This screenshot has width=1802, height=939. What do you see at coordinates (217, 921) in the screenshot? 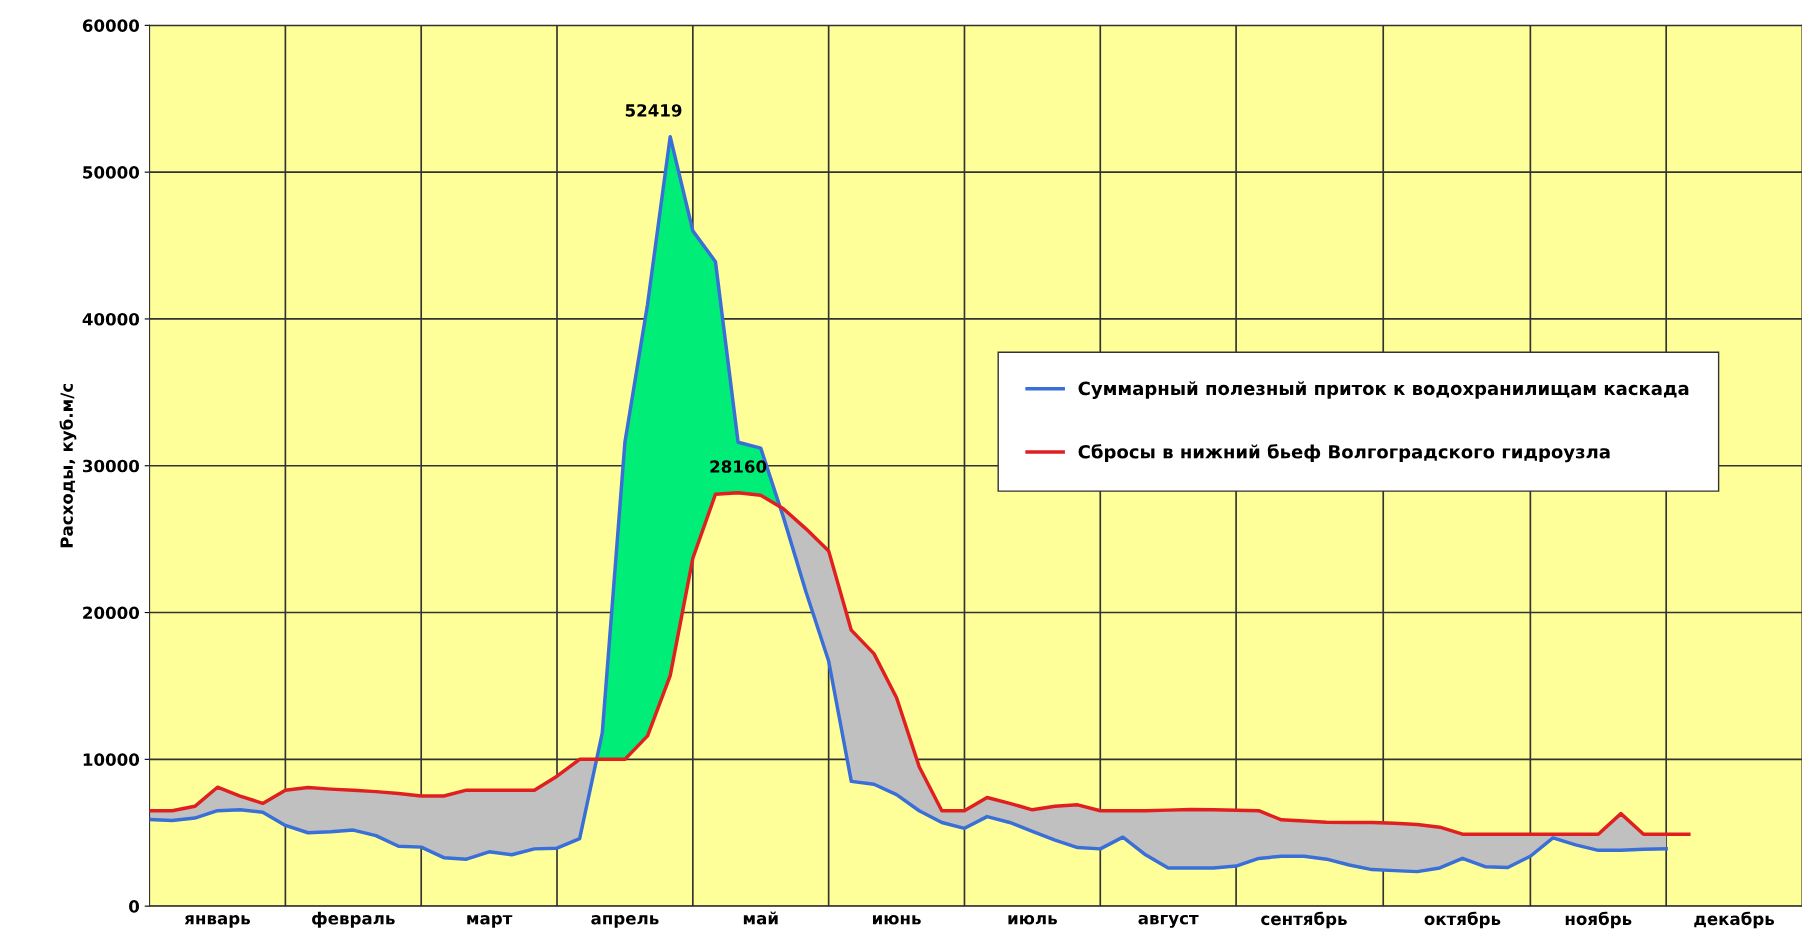
I see `x-tick-label: январь` at bounding box center [217, 921].